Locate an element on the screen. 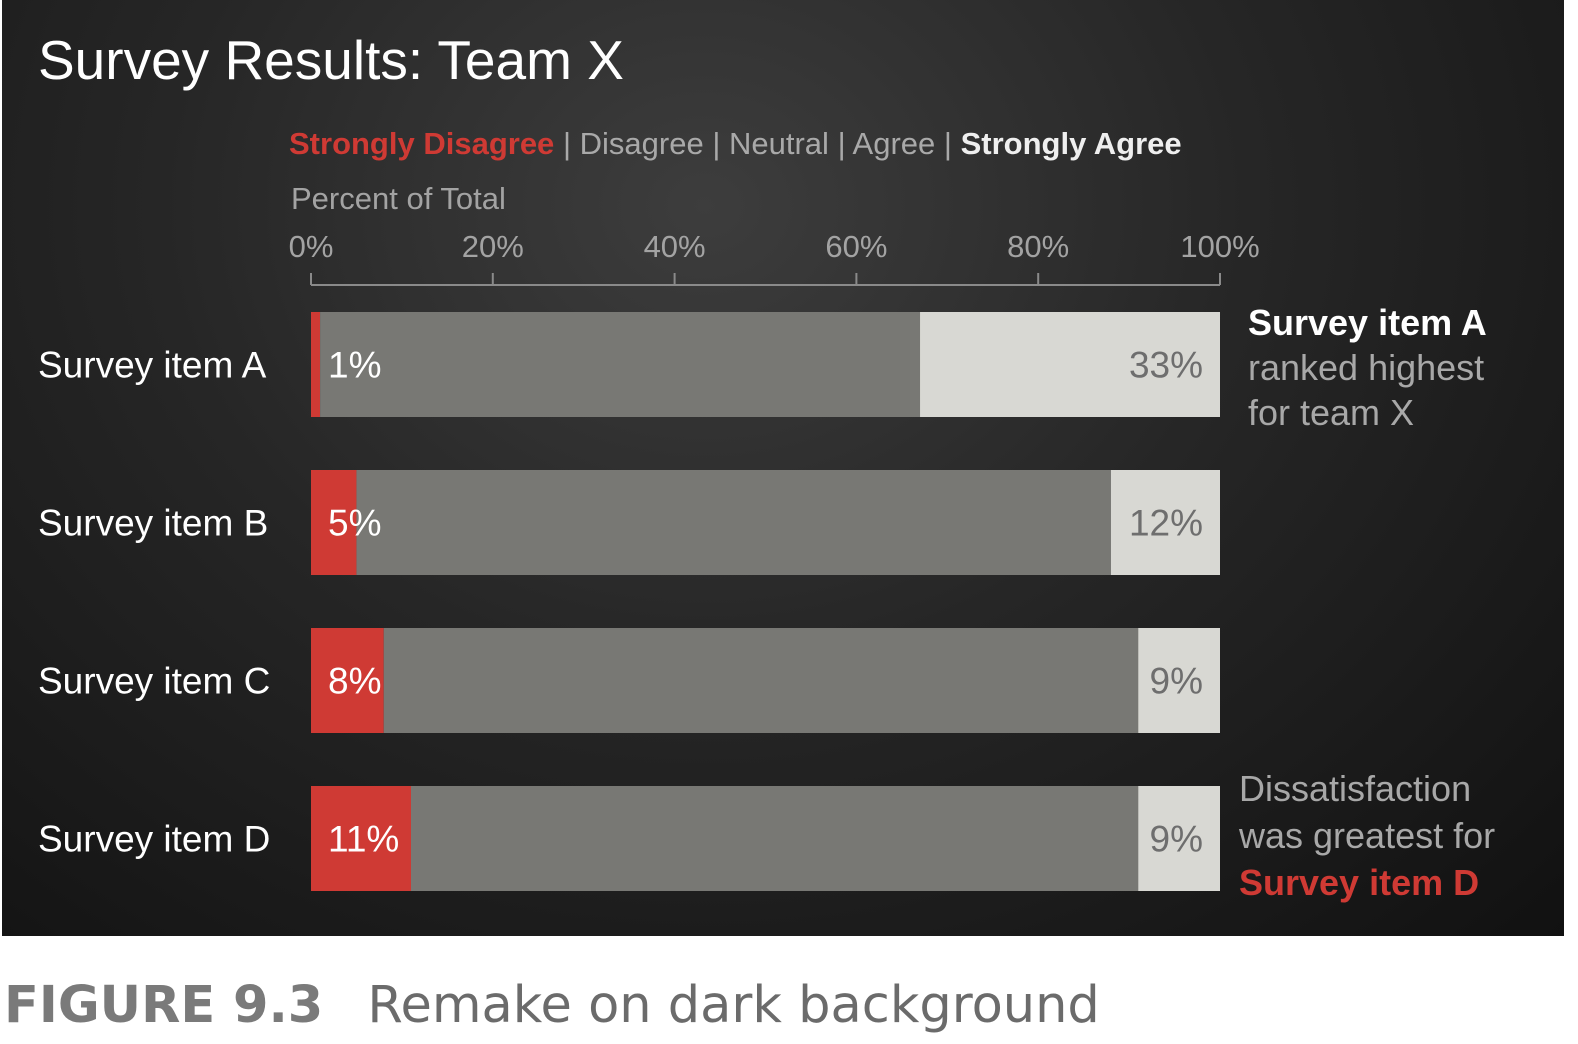  category-label: Survey item C is located at coordinates (154, 681).